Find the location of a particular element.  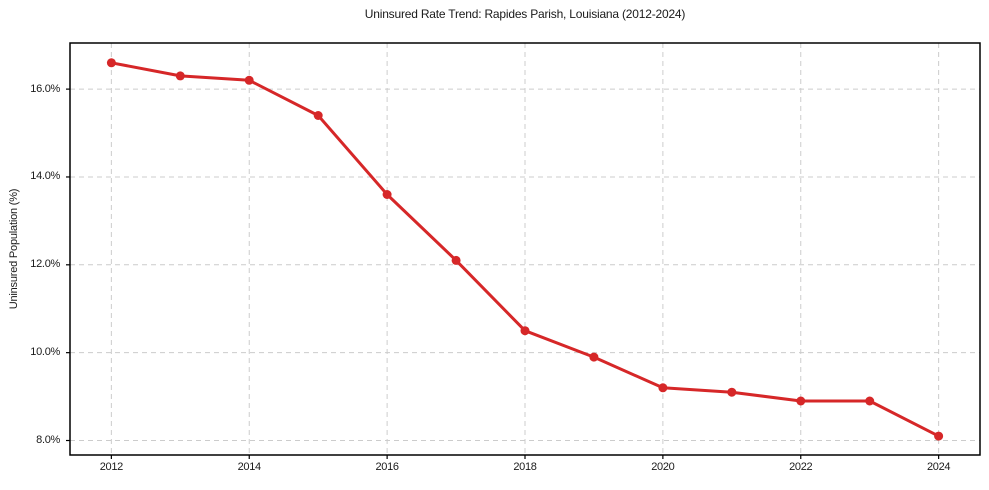

y-tick-label: 16.0% is located at coordinates (45, 88).